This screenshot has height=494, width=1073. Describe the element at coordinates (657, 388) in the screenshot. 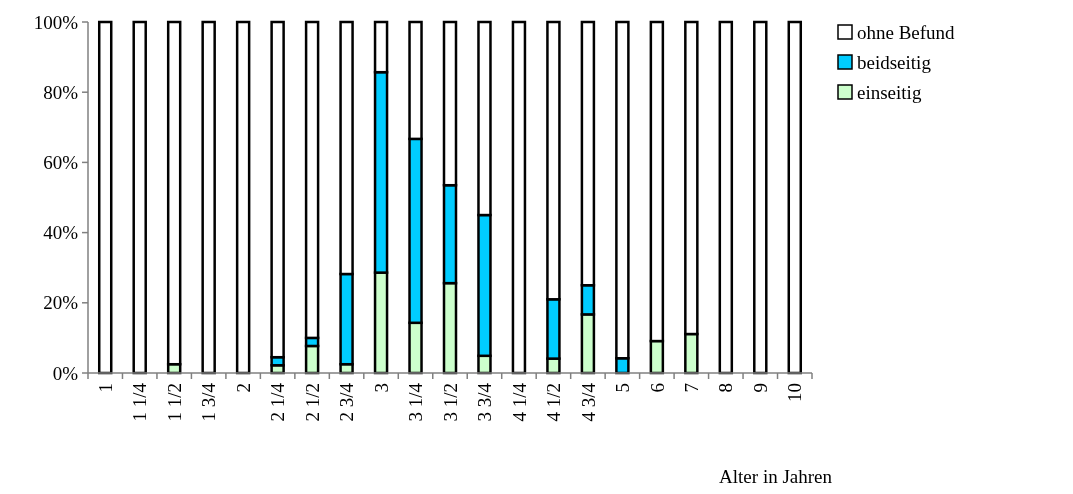

I see `x-tick-label: 6` at that location.